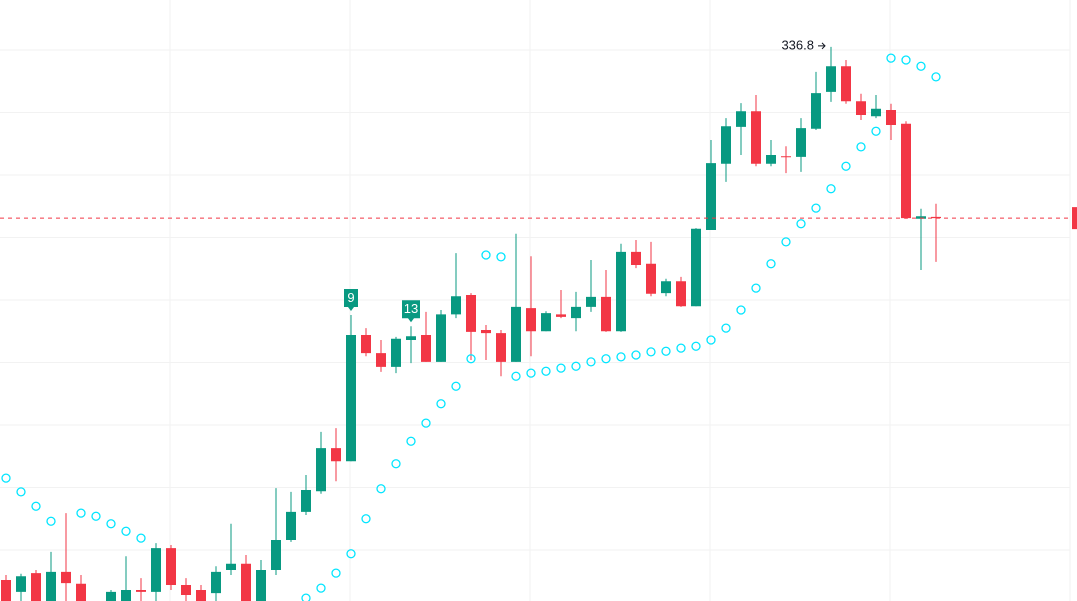 This screenshot has width=1077, height=601. I want to click on signal-label: 13, so click(411, 308).